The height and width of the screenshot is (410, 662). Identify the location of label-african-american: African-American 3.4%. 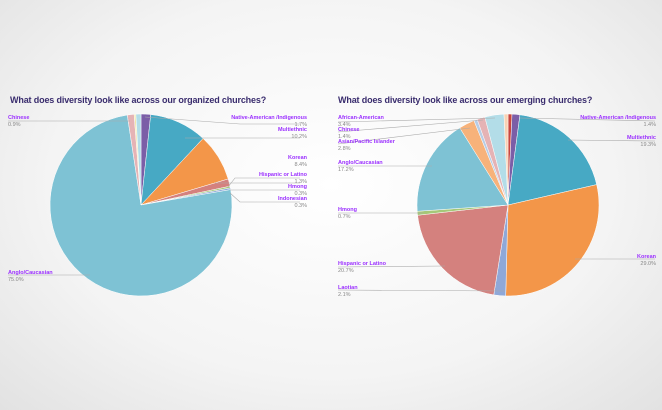
(361, 121).